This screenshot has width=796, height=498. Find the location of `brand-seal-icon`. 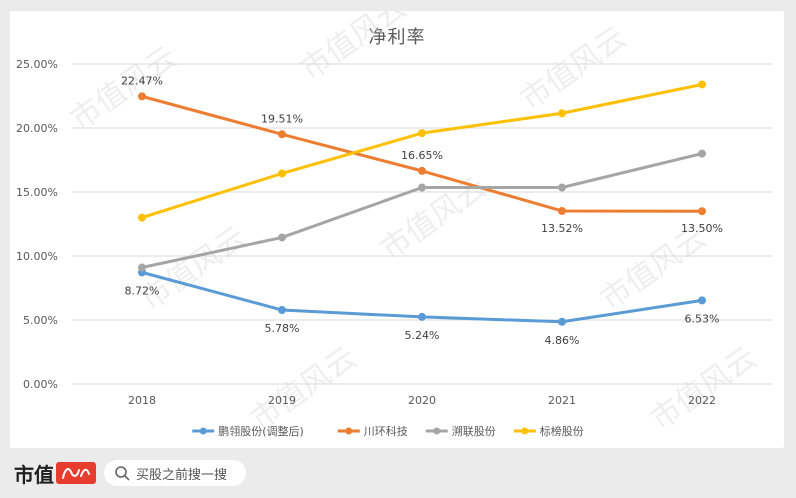

brand-seal-icon is located at coordinates (76, 473).